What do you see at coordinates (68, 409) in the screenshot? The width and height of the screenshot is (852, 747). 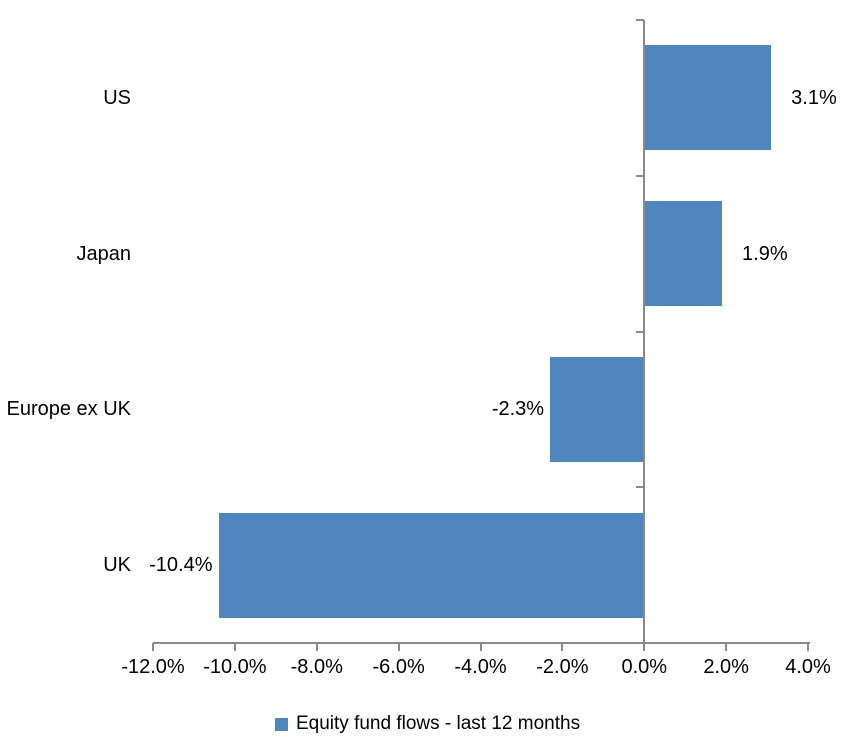 I see `category-label: Europe ex UK` at bounding box center [68, 409].